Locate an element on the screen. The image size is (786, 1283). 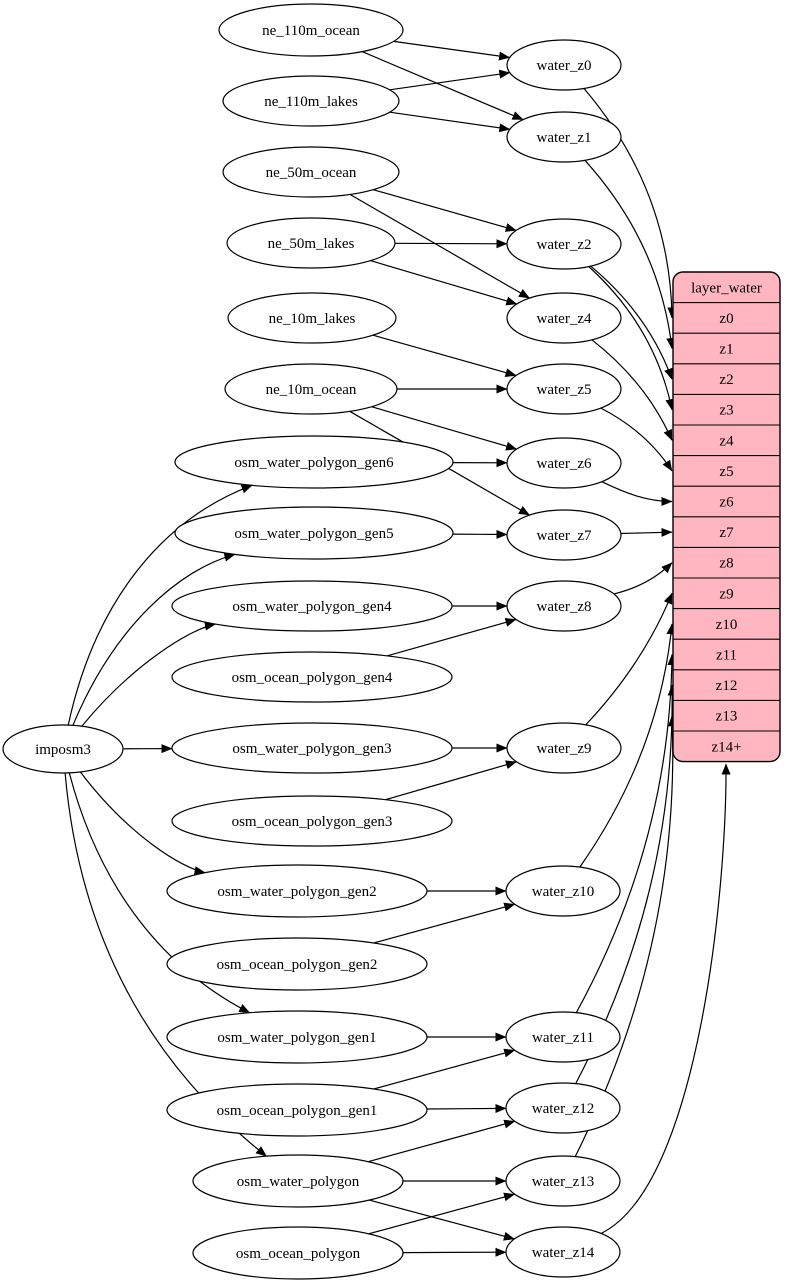
node-shape-osm_water_polygon_gen1 is located at coordinates (297, 1037).